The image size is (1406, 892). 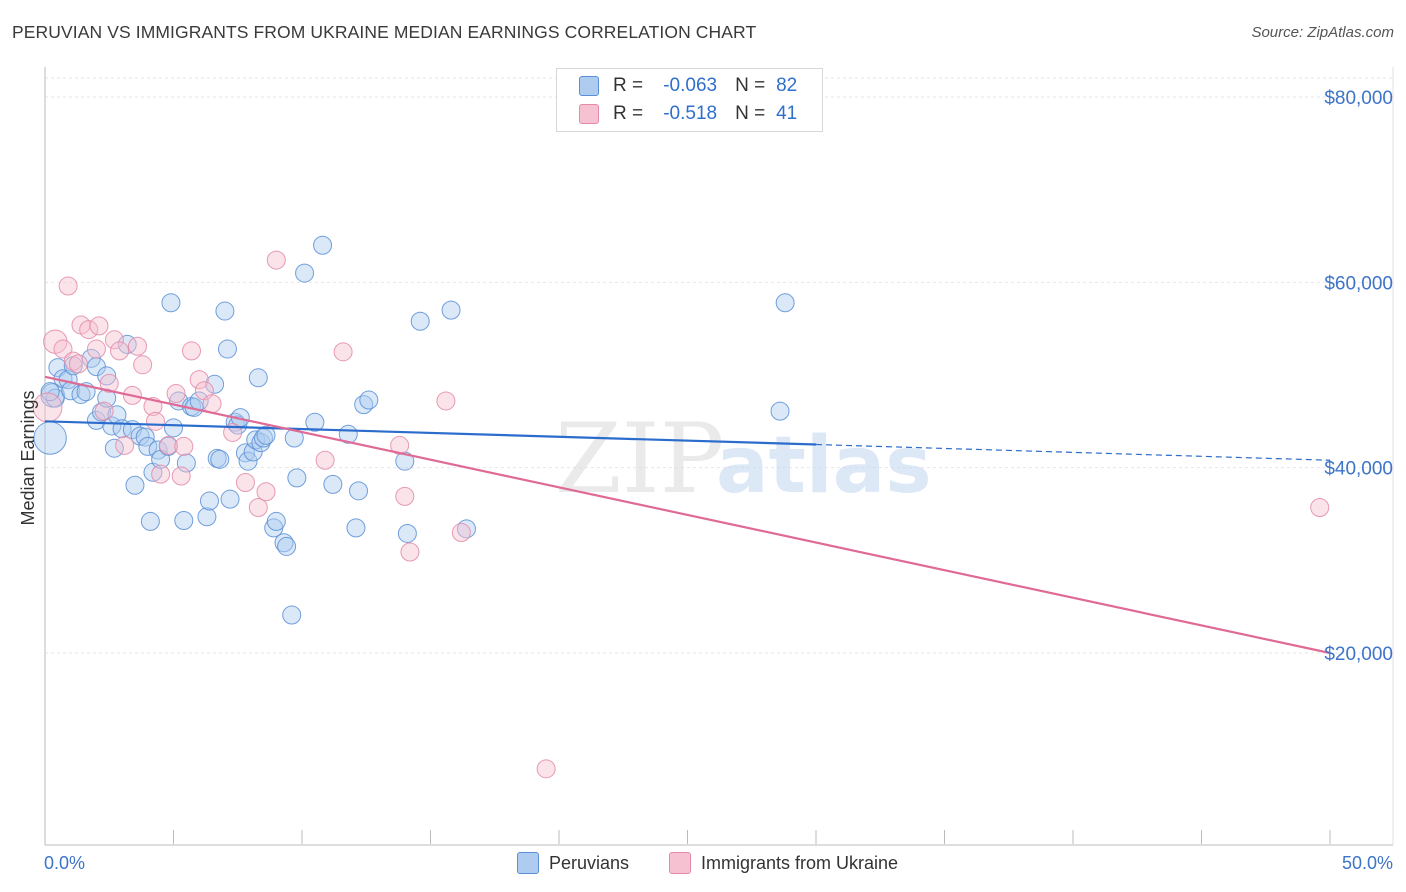 I want to click on legend-row-peruvians: R = -0.063 N = 82, so click(x=688, y=86).